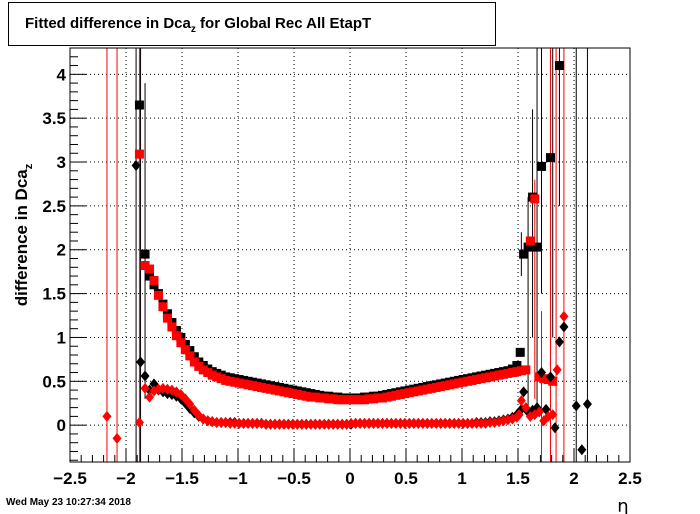 The height and width of the screenshot is (514, 700). Describe the element at coordinates (125, 478) in the screenshot. I see `x-tick-label: −2` at that location.